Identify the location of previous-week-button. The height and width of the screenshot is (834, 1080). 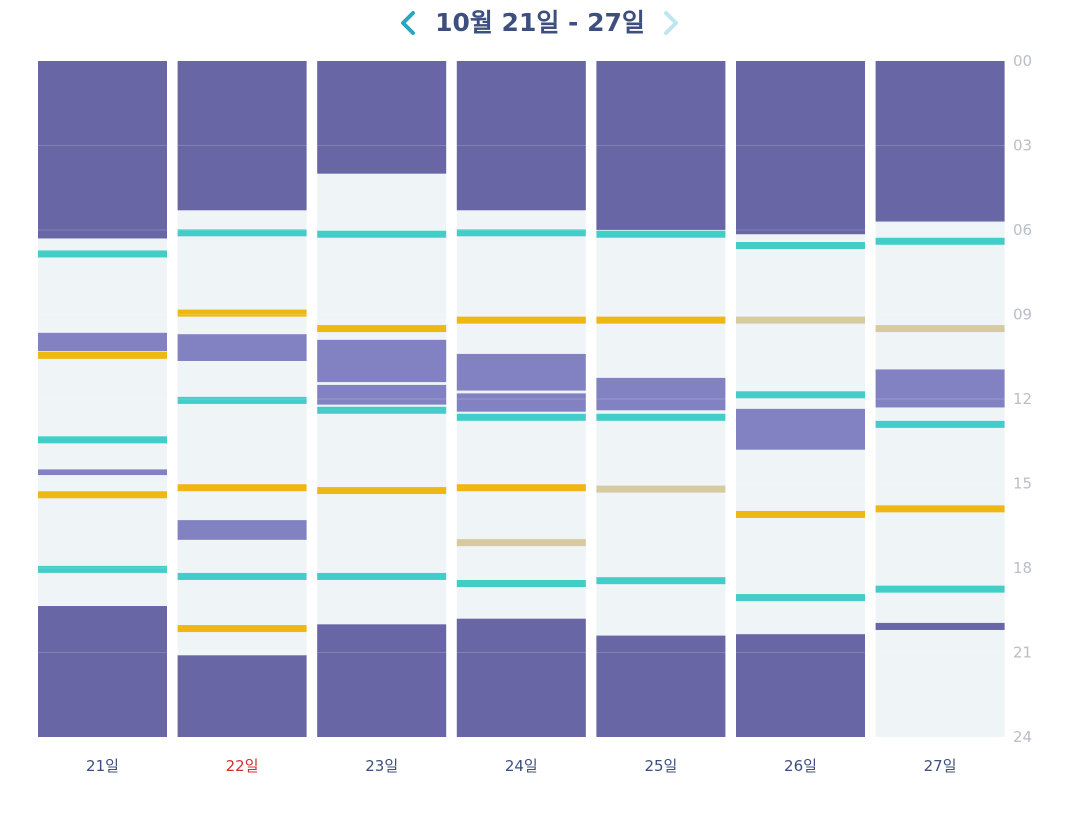
(408, 23).